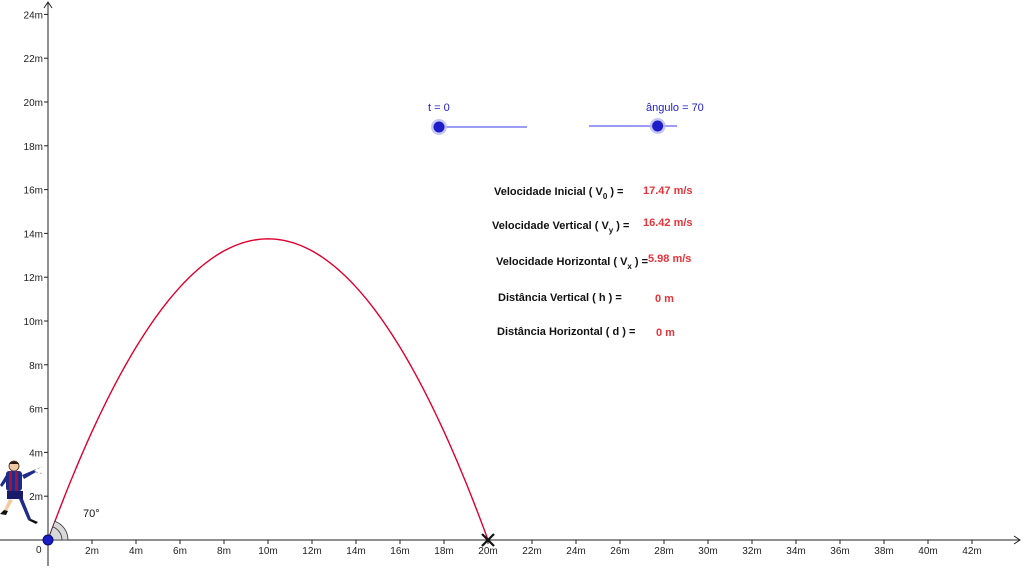 The height and width of the screenshot is (568, 1024). Describe the element at coordinates (839, 551) in the screenshot. I see `x-tick-label: 36m` at that location.